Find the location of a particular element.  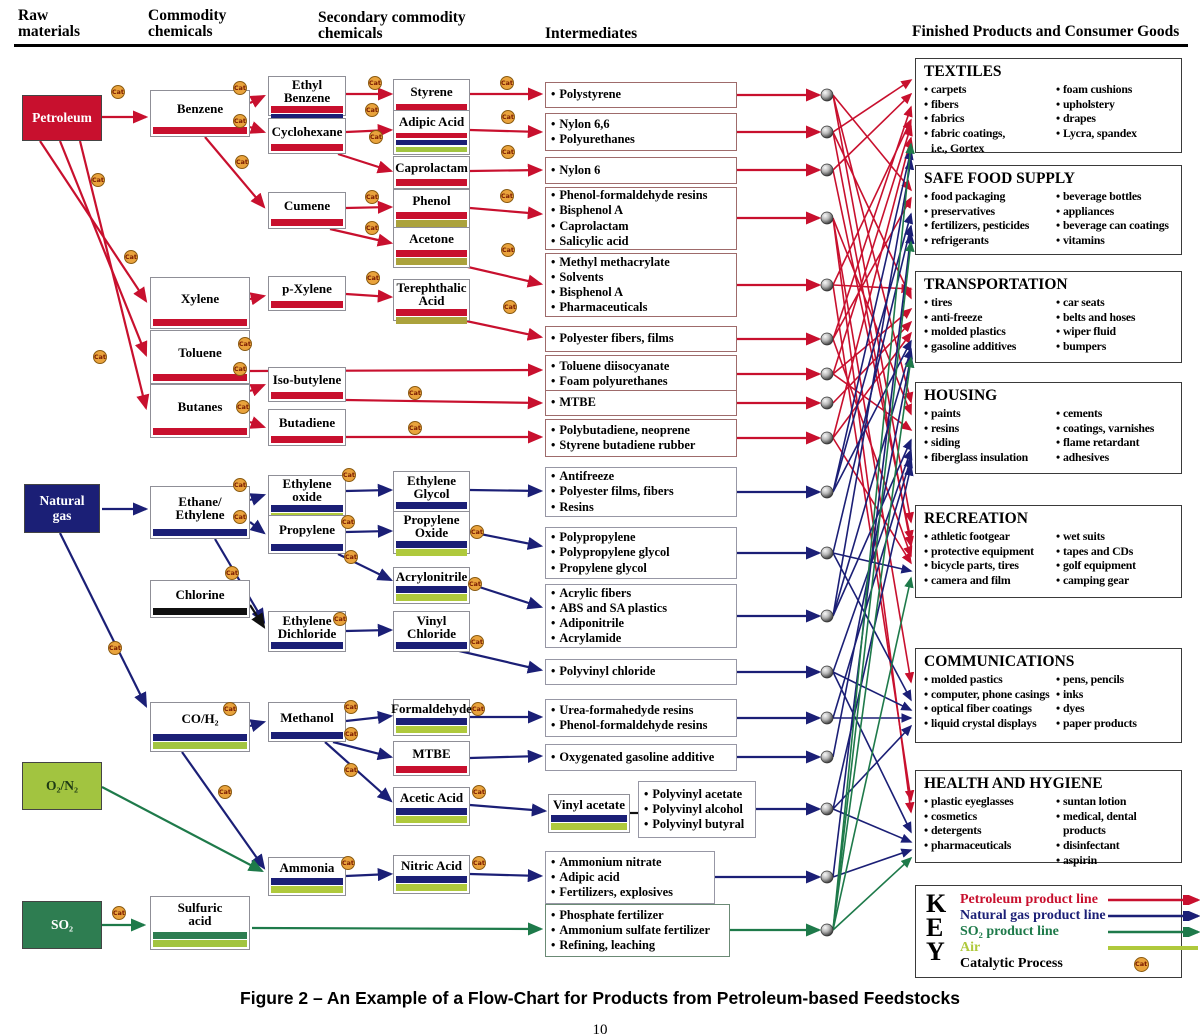

intermediate-item: • Polyvinyl alcohol is located at coordinates (697, 809).